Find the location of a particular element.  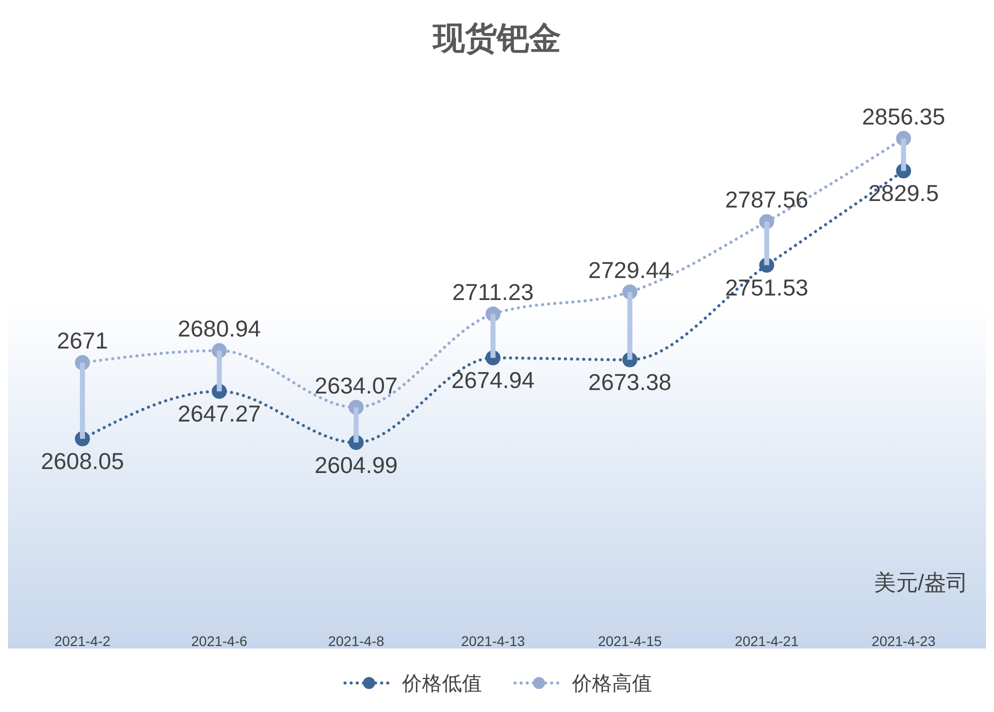

x-tick-label: 2021-4-13 is located at coordinates (493, 640).